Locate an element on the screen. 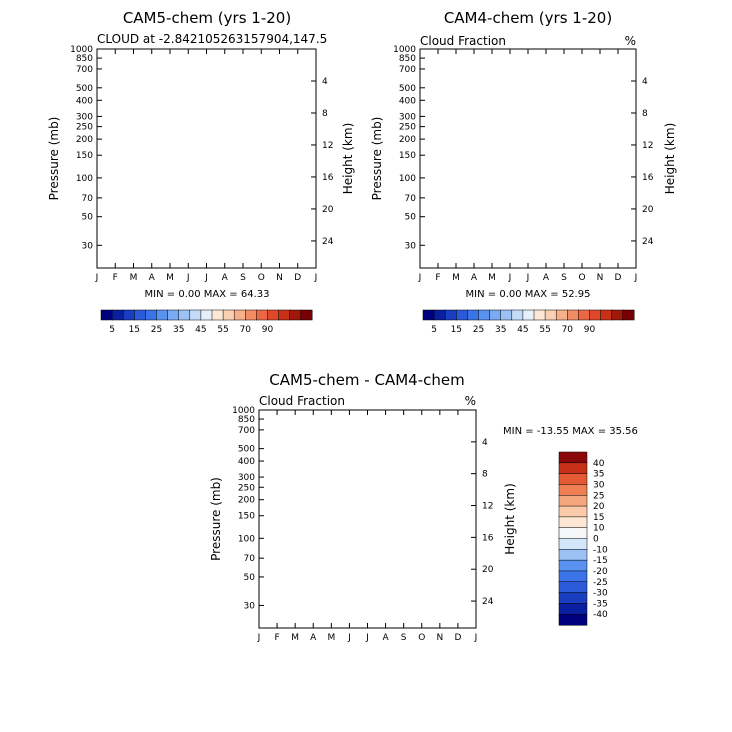 The image size is (732, 732). panel-cam4-frame is located at coordinates (528, 158).